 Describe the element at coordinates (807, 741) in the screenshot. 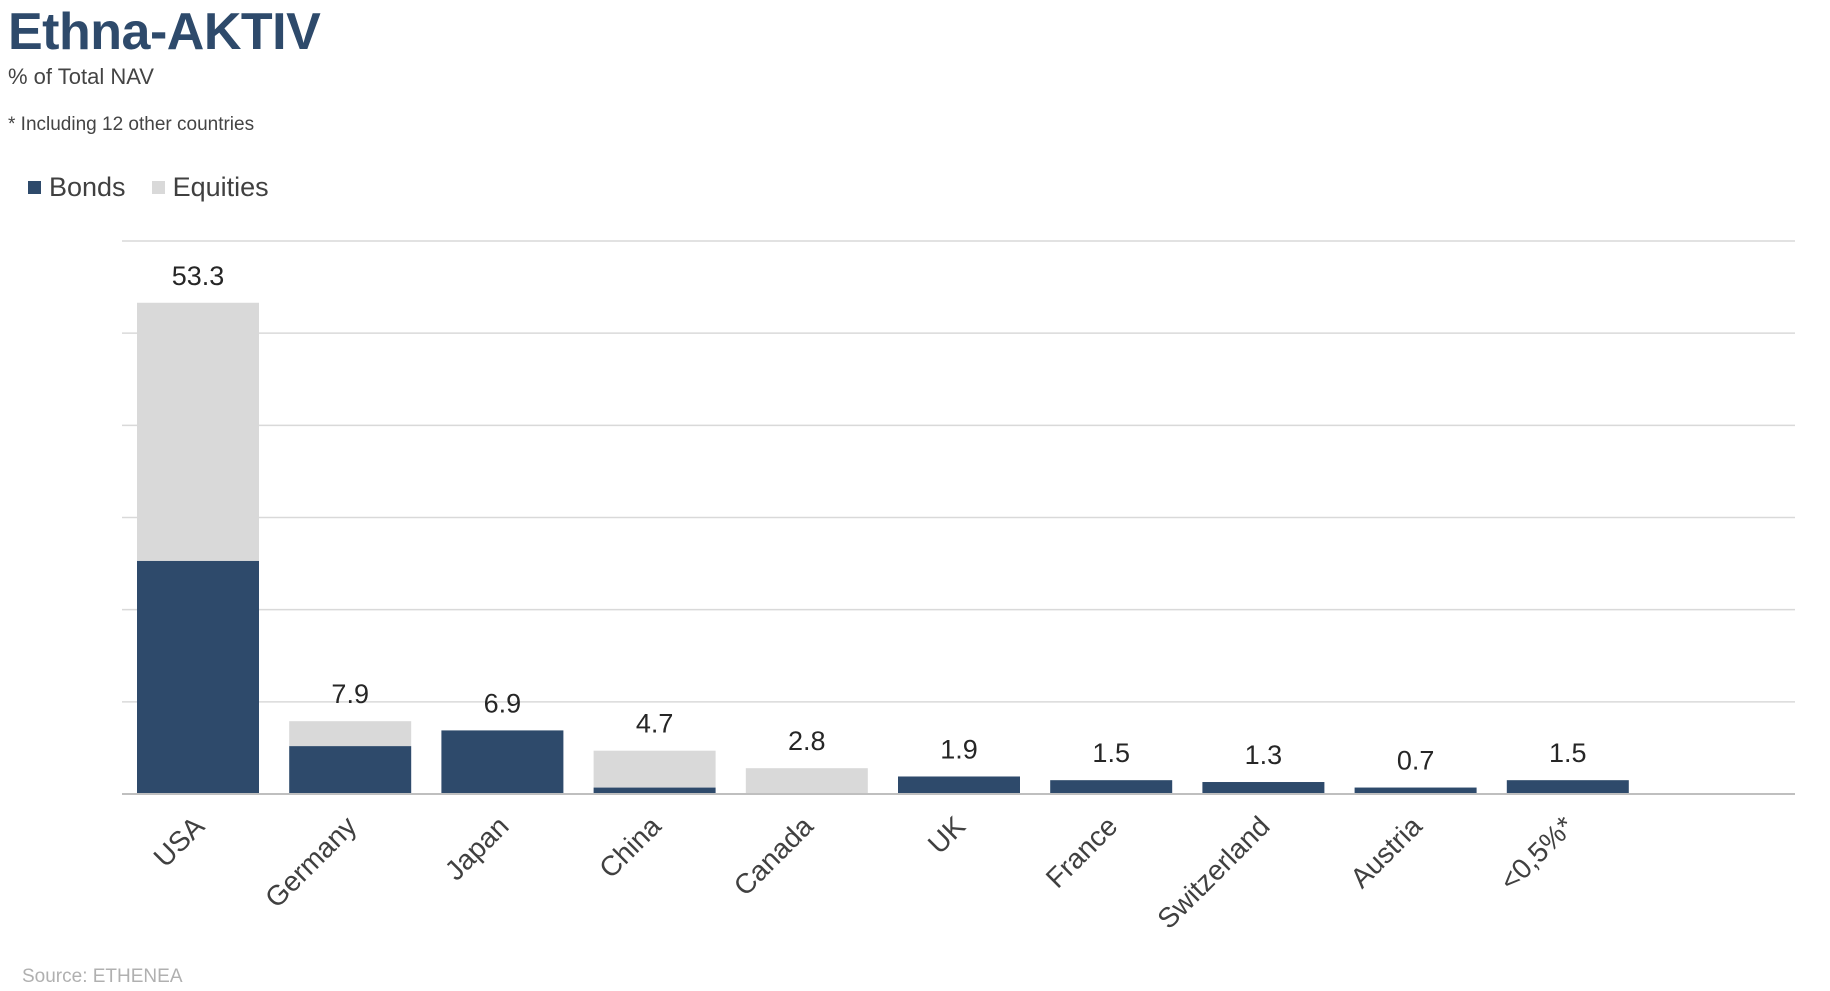

I see `data-label: 2.8` at that location.